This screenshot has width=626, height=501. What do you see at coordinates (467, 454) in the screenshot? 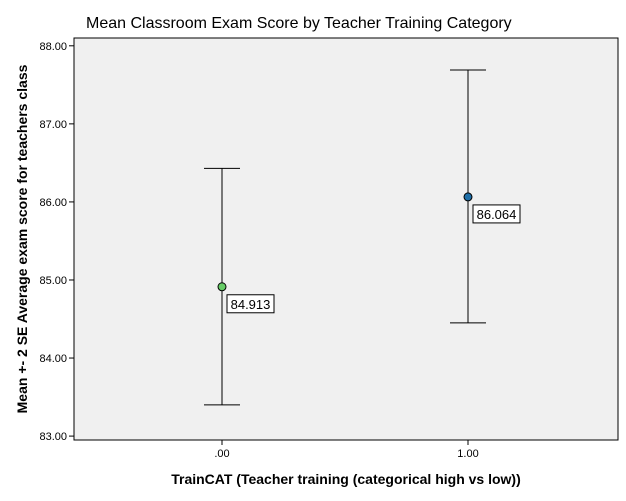
I see `x-tick-label: 1.00` at bounding box center [467, 454].